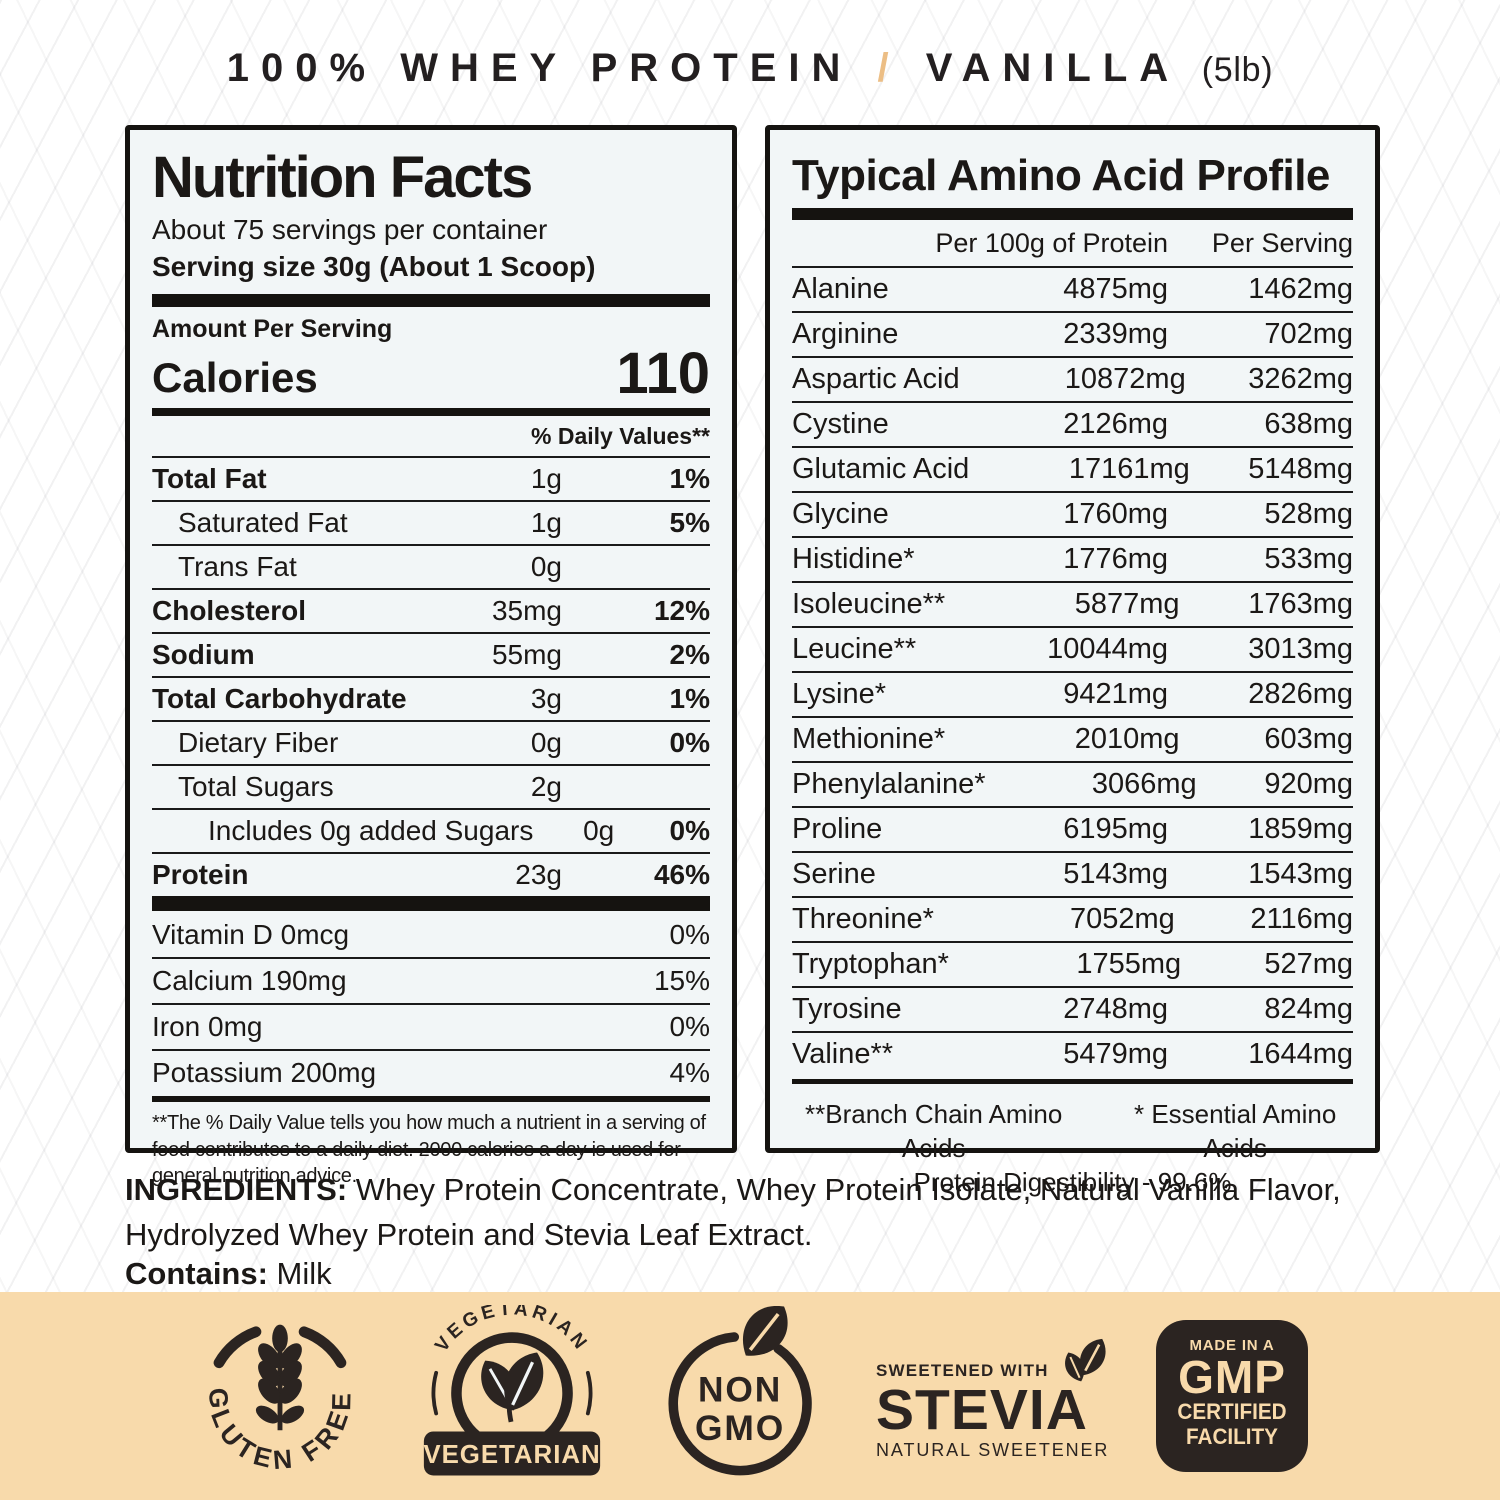 The image size is (1500, 1500). Describe the element at coordinates (538, 875) in the screenshot. I see `nutrient-amount: 23g` at that location.